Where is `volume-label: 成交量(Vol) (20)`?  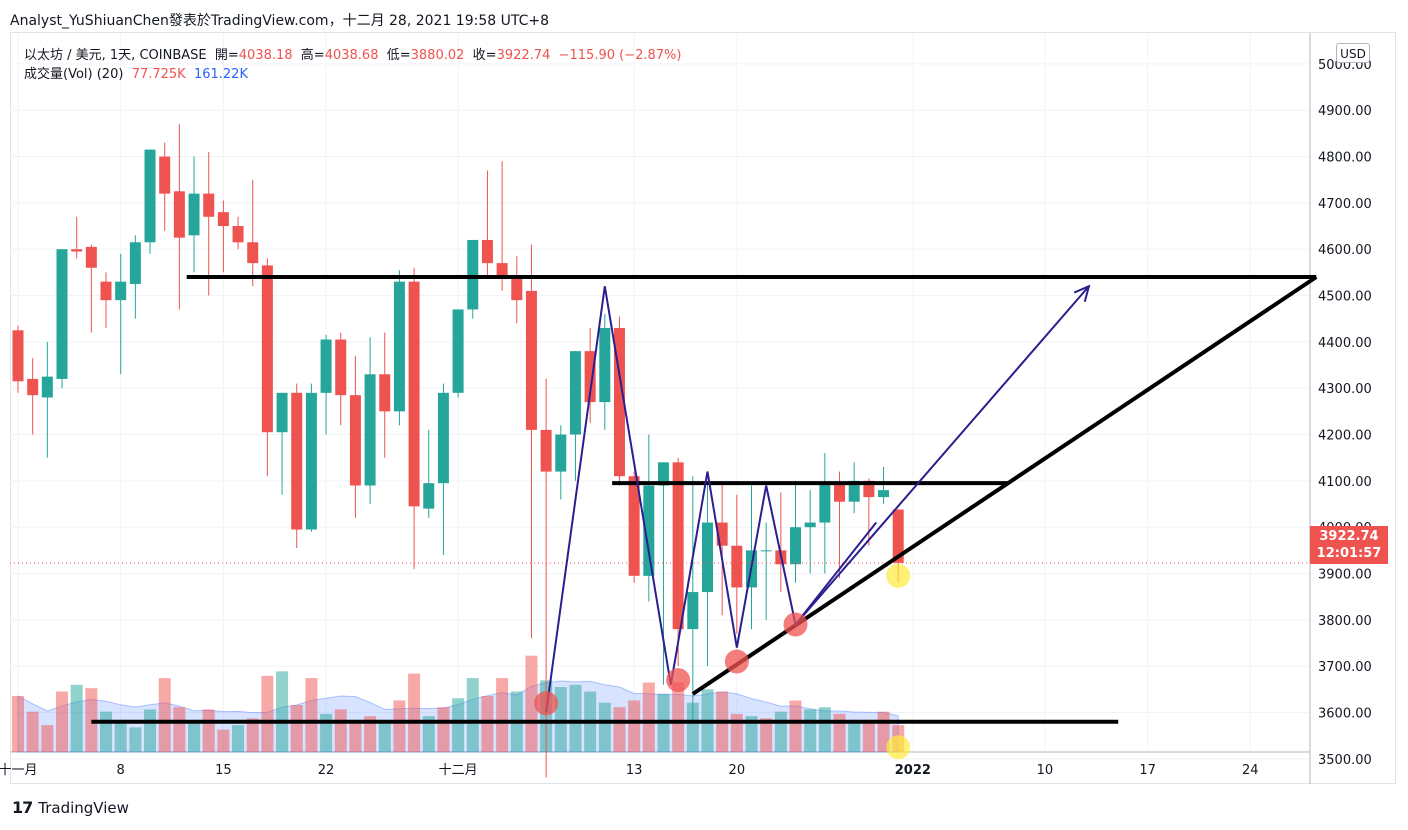
volume-label: 成交量(Vol) (20) is located at coordinates (74, 74).